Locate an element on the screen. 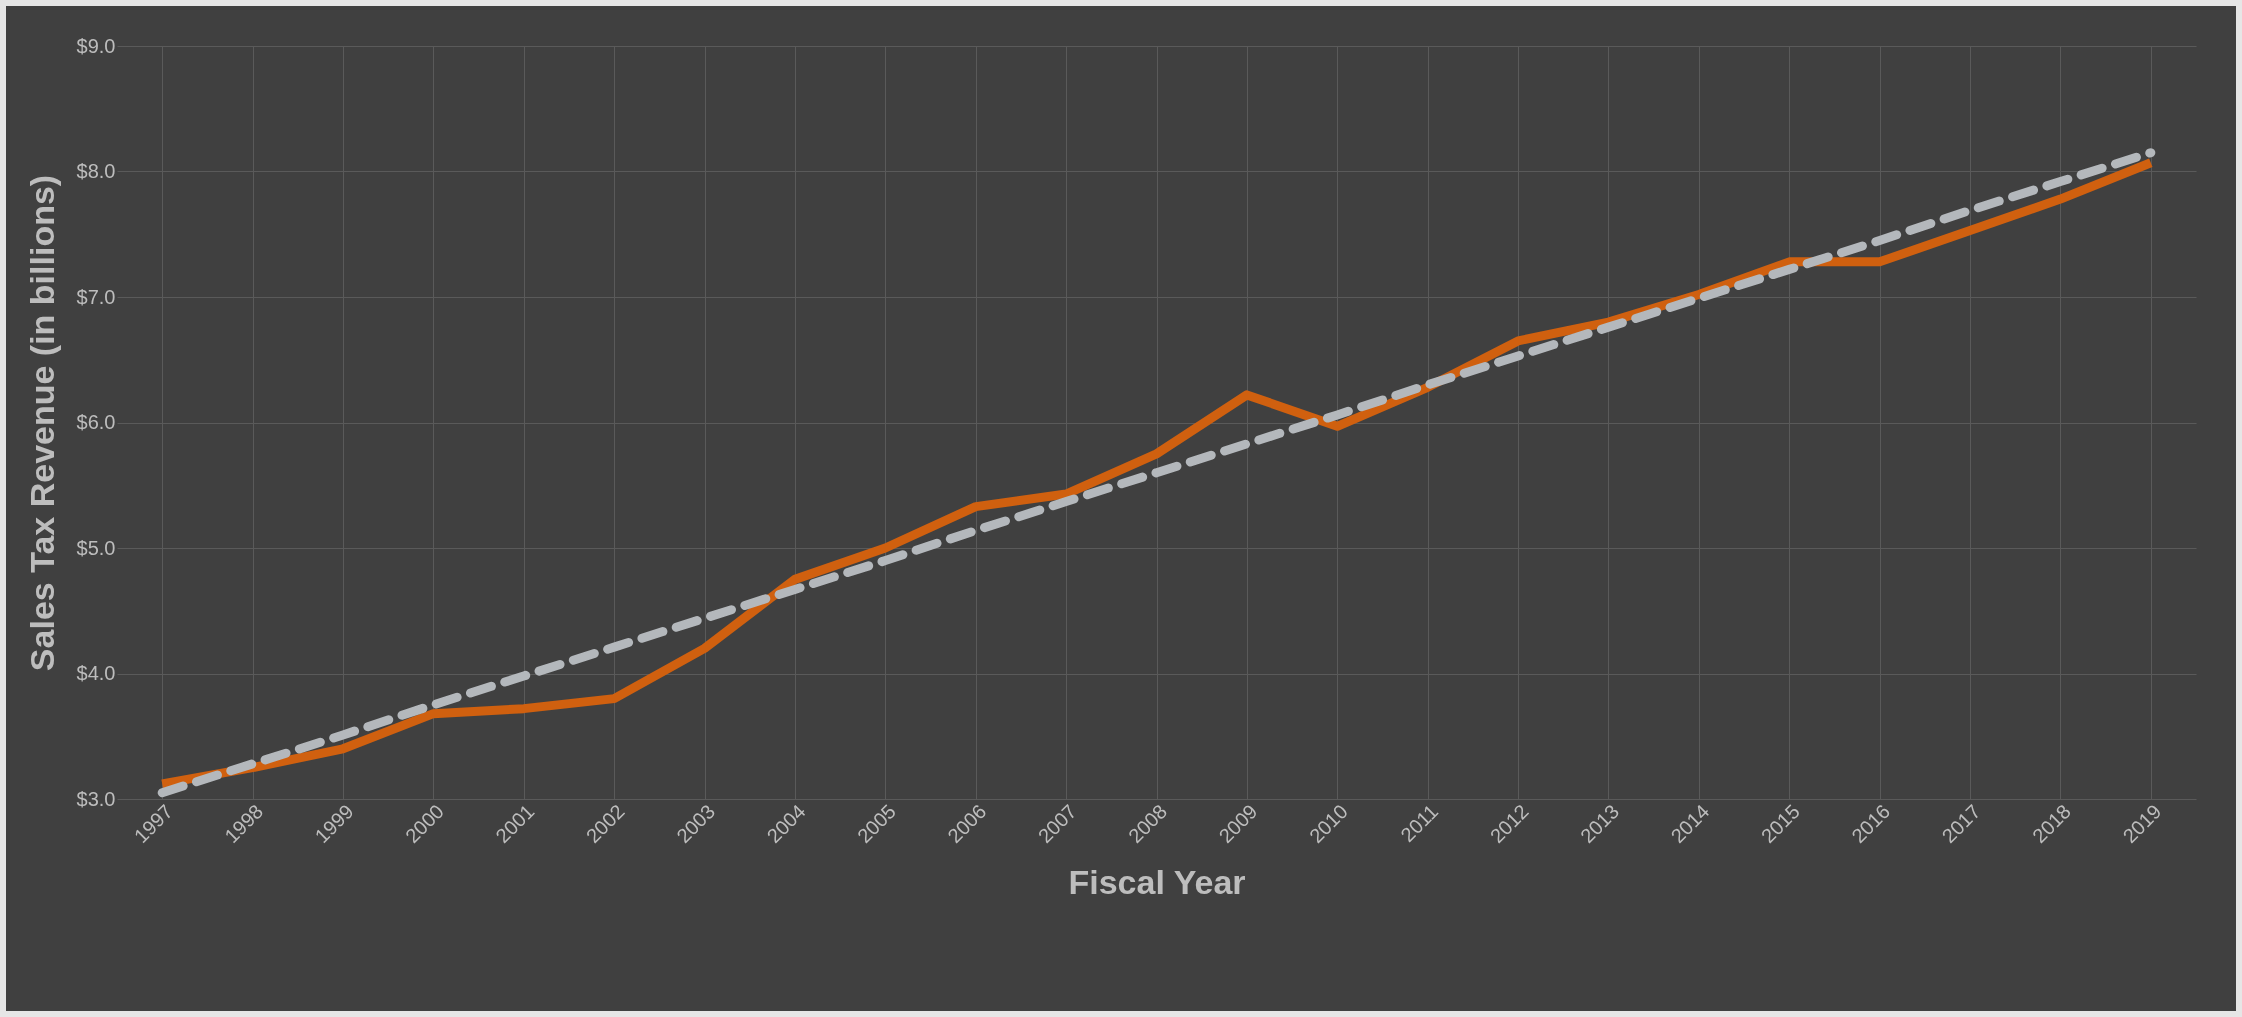 This screenshot has height=1017, width=2242. y-tick-label: $3.0 is located at coordinates (96, 798).